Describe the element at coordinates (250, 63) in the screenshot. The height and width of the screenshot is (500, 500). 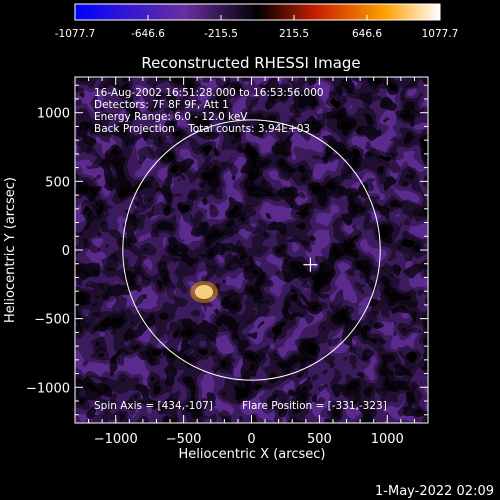
I see `chart-title: Reconstructed RHESSI Image` at that location.